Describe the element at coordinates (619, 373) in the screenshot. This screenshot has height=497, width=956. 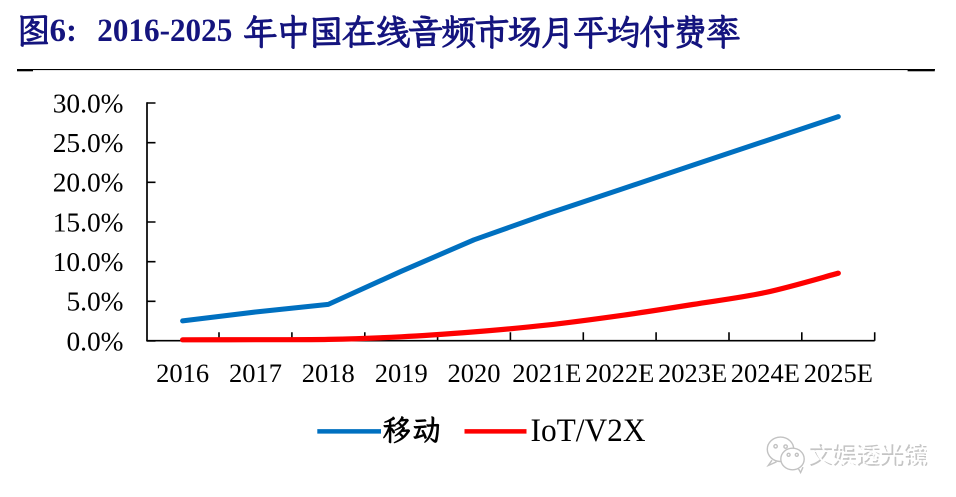
I see `svg-text: 2022E` at that location.